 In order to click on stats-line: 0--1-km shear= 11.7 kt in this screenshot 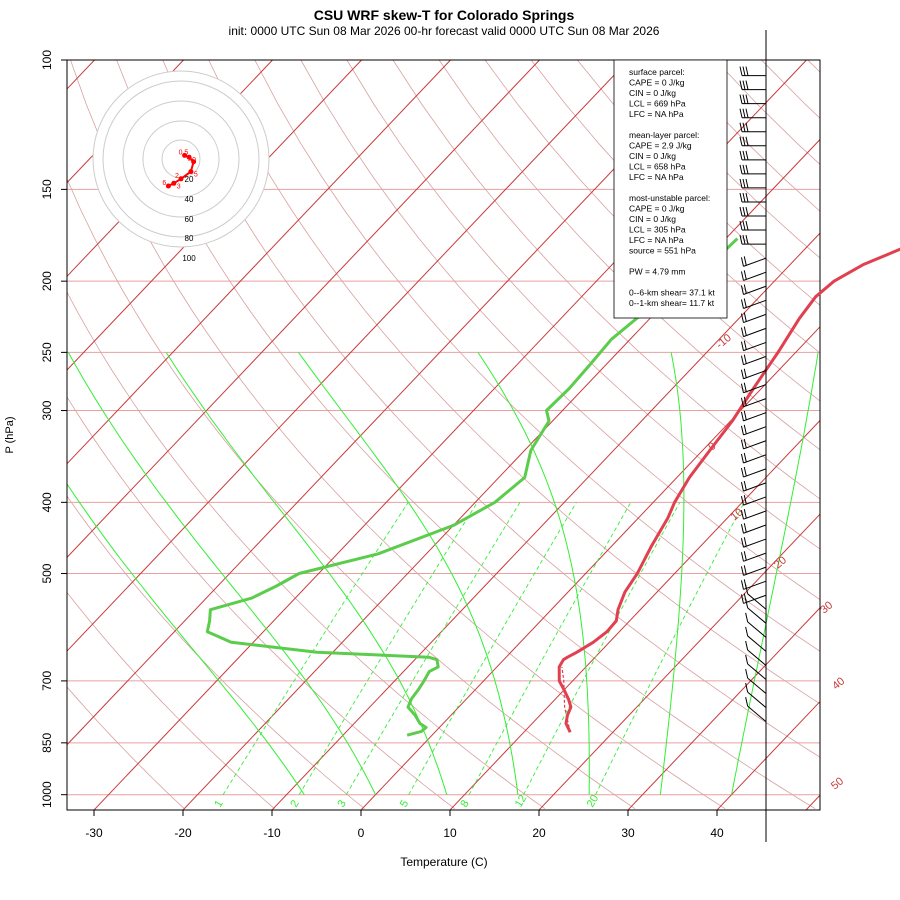, I will do `click(672, 303)`.